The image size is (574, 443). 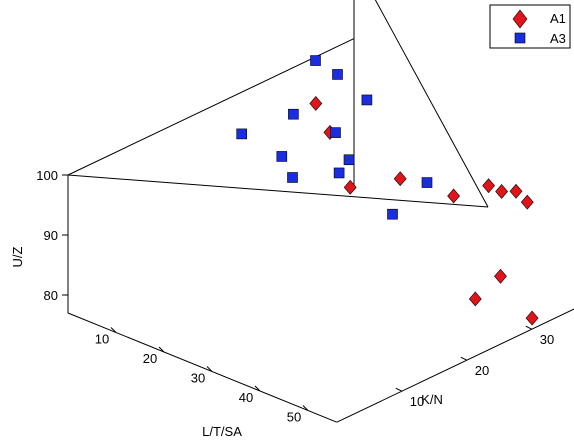 What do you see at coordinates (520, 19) in the screenshot?
I see `legend-marker-diamond` at bounding box center [520, 19].